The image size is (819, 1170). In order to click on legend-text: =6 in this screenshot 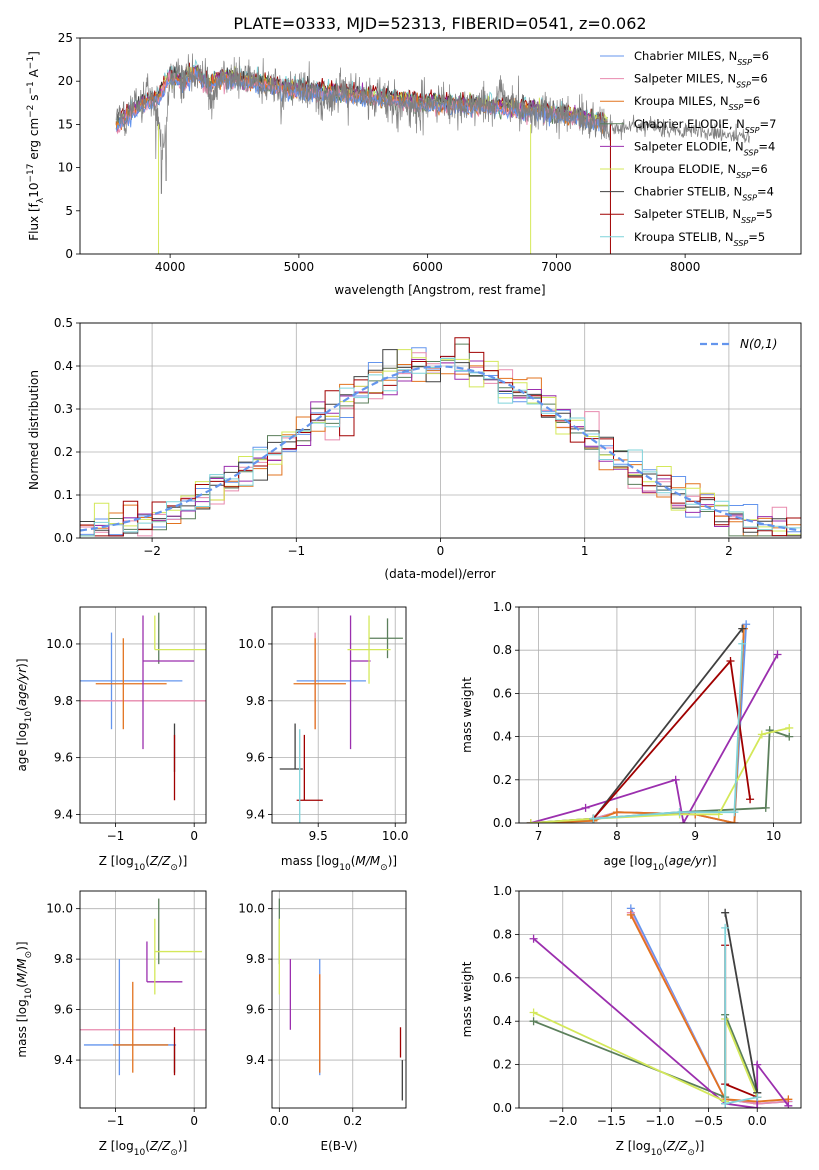, I will do `click(759, 169)`.